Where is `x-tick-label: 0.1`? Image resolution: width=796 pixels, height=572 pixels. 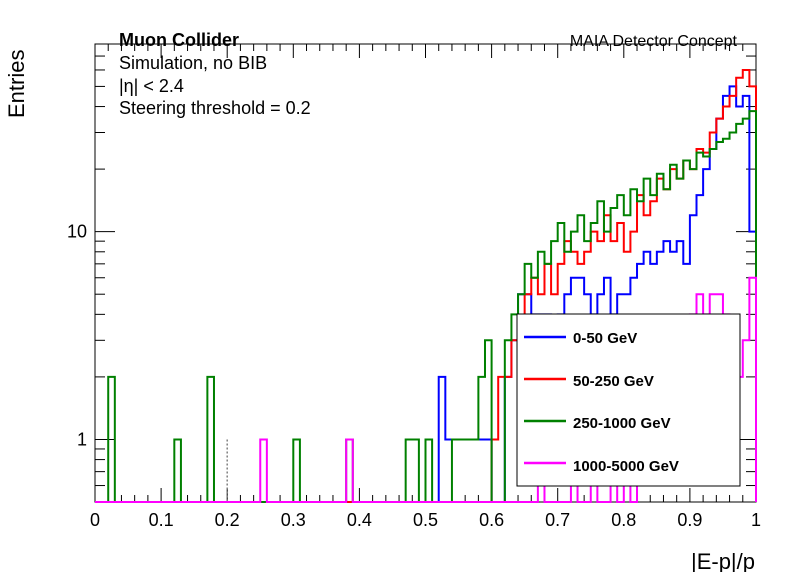
x-tick-label: 0.1 is located at coordinates (161, 520).